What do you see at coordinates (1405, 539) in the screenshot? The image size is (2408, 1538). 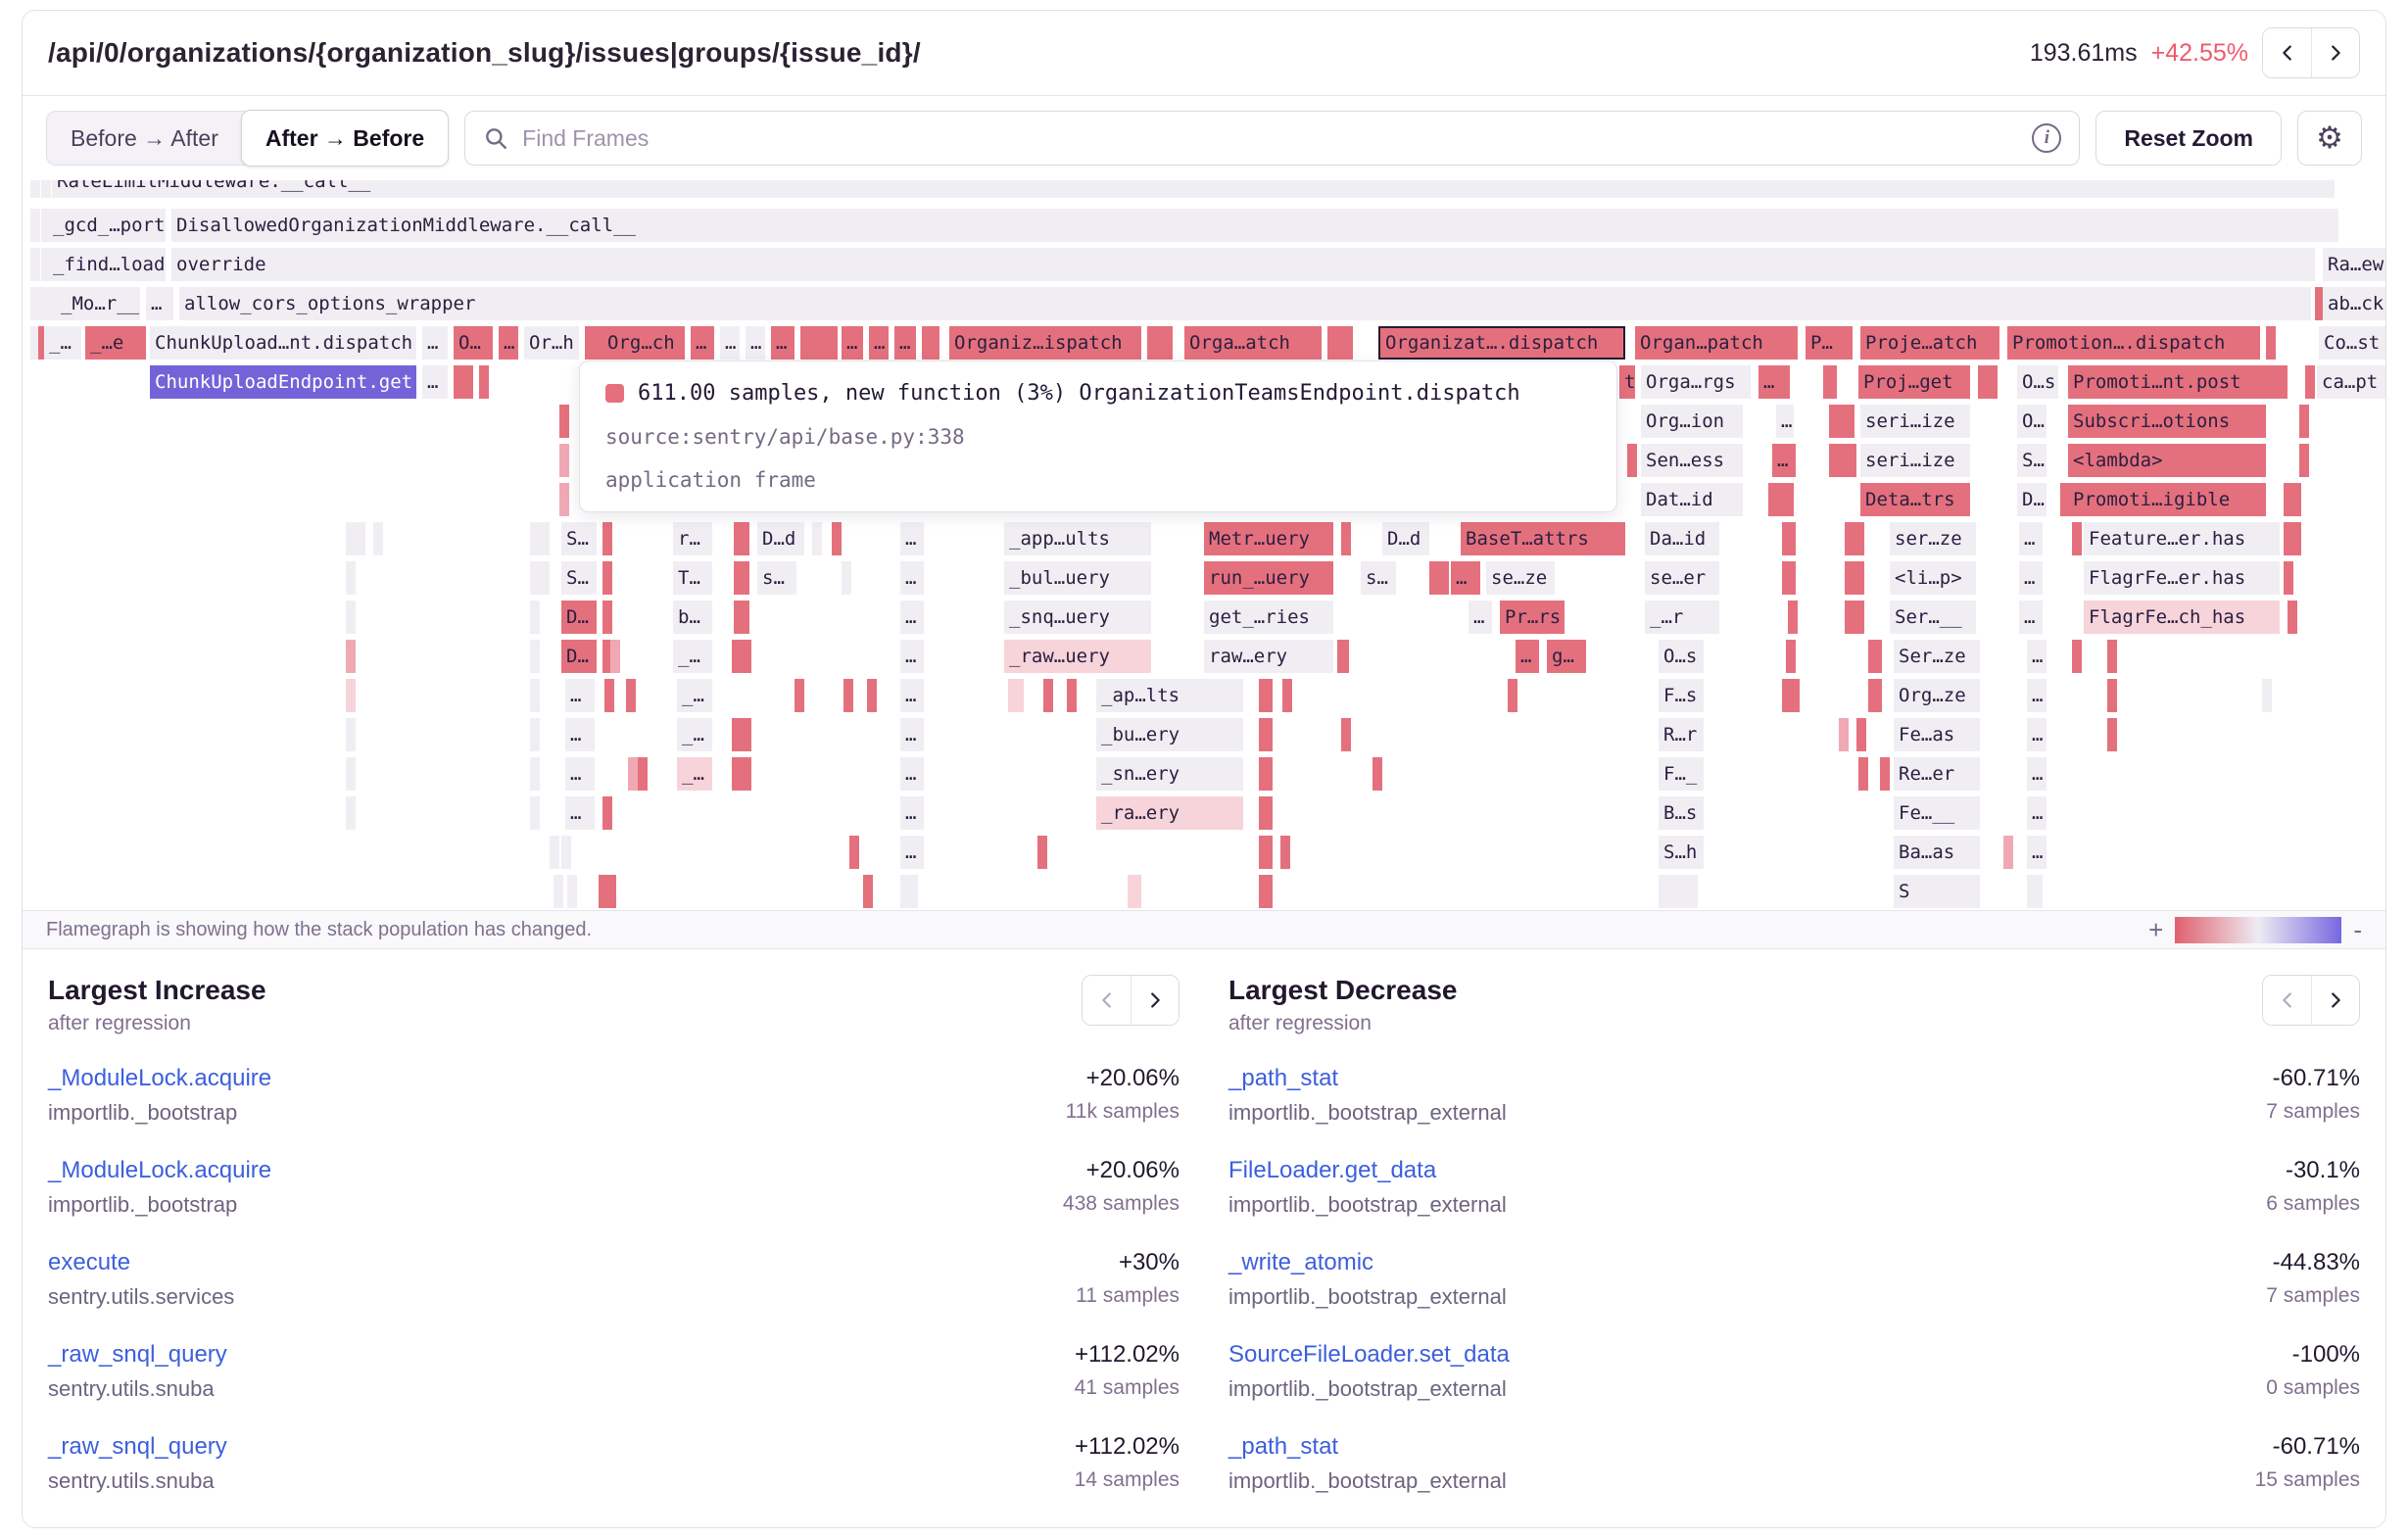 I see `flame-frame: D…d` at bounding box center [1405, 539].